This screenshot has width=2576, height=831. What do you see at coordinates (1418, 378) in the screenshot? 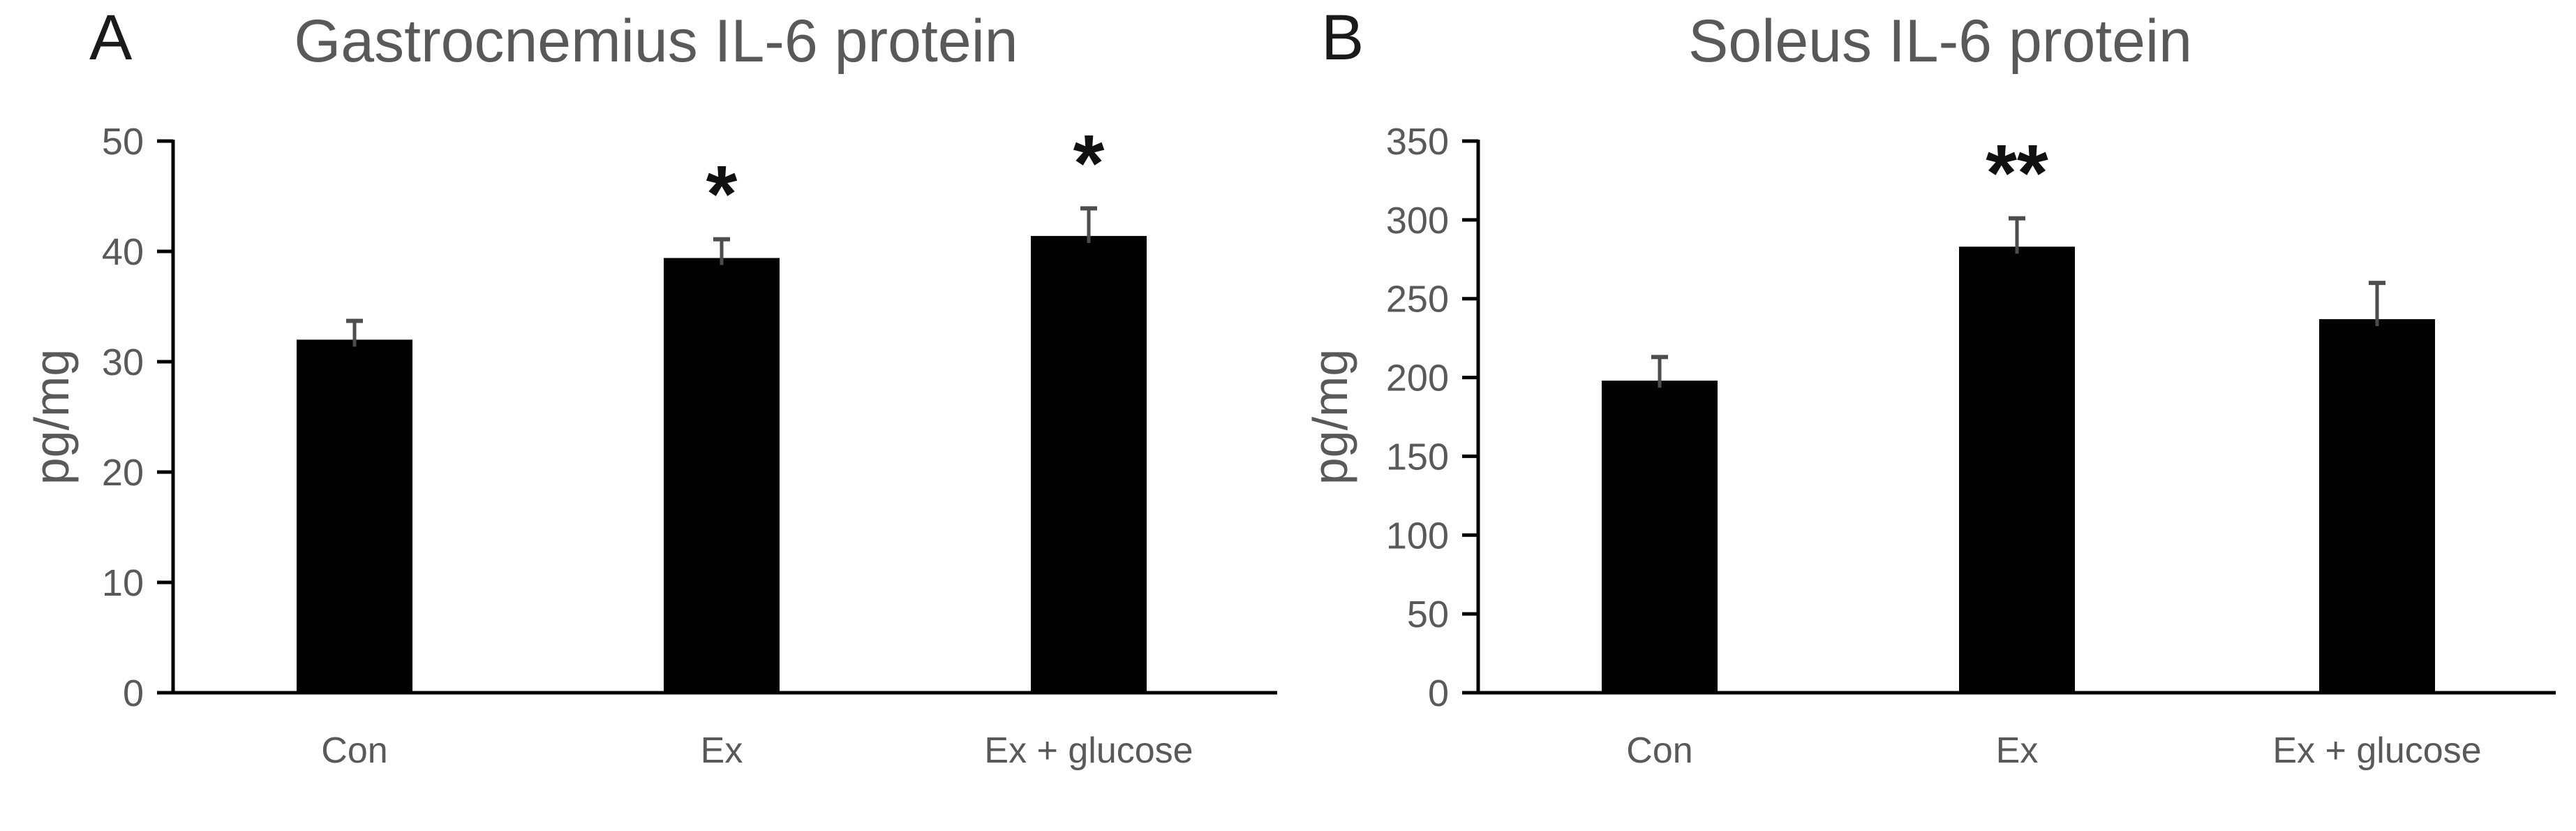
I see `y-tick-label: 200` at bounding box center [1418, 378].